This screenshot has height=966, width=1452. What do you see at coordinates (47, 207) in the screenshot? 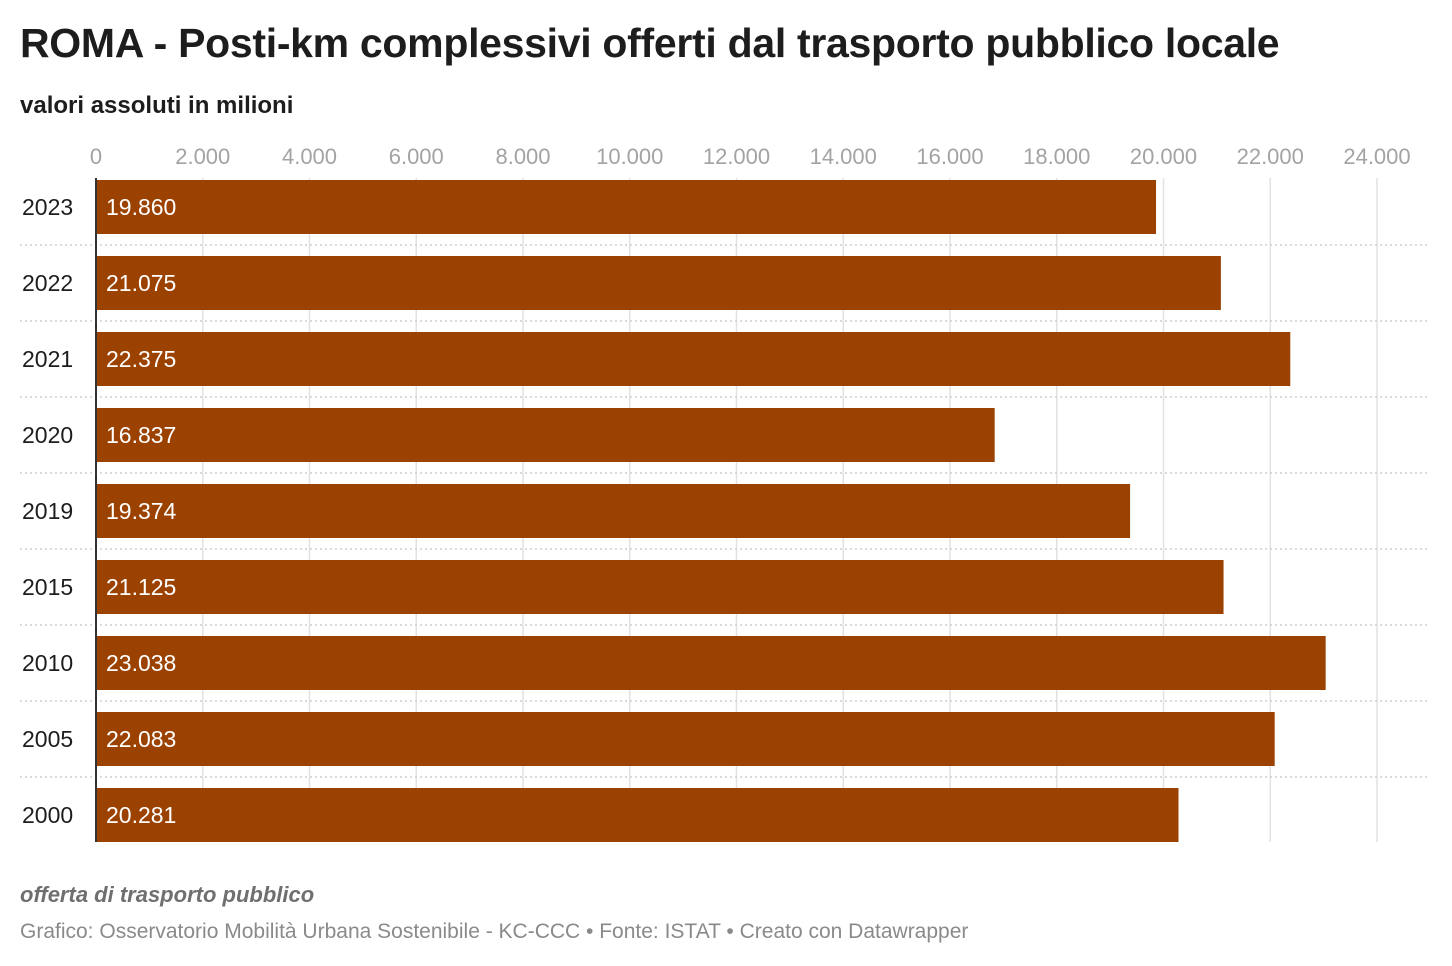
I see `y-category-label: 2023` at bounding box center [47, 207].